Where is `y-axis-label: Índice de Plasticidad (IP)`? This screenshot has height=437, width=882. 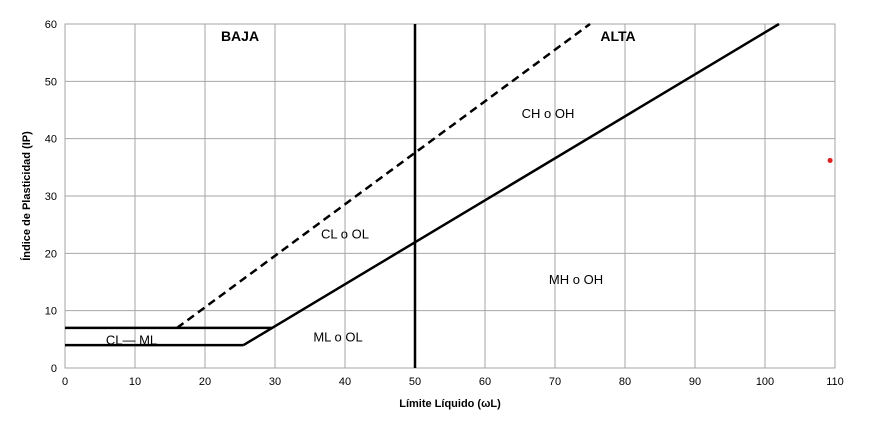
y-axis-label: Índice de Plasticidad (IP) is located at coordinates (26, 196).